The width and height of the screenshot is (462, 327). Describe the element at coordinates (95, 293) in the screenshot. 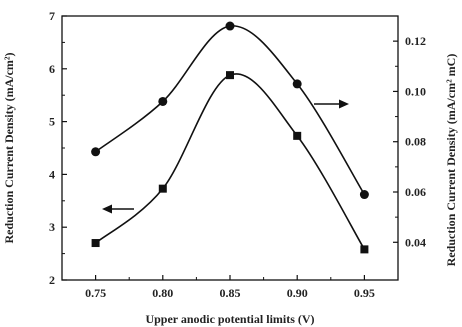

I see `x-tick-label: 0.75` at that location.